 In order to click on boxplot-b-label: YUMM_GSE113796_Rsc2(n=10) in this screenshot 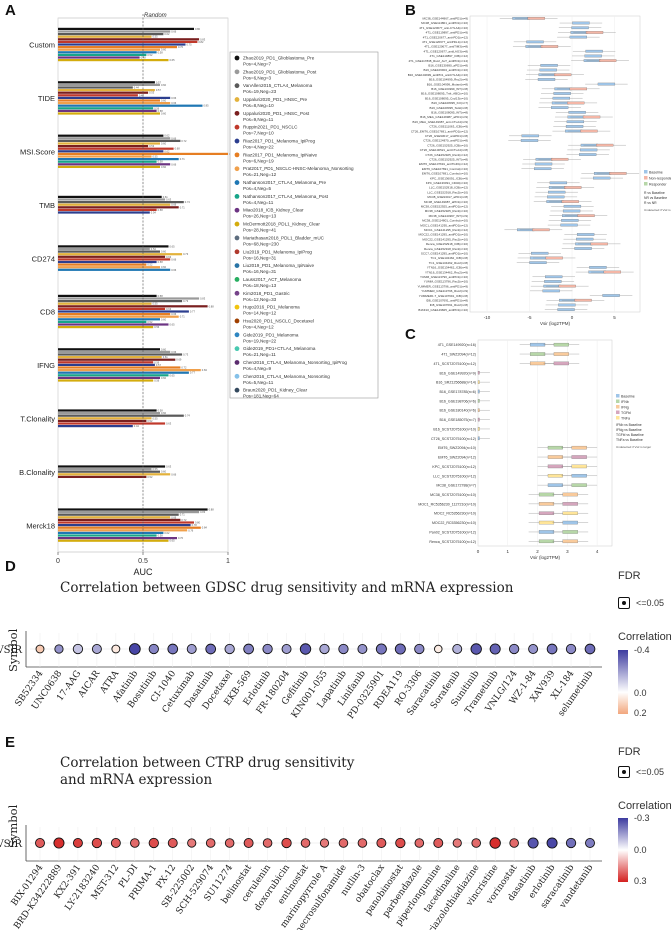, I will do `click(446, 282)`.